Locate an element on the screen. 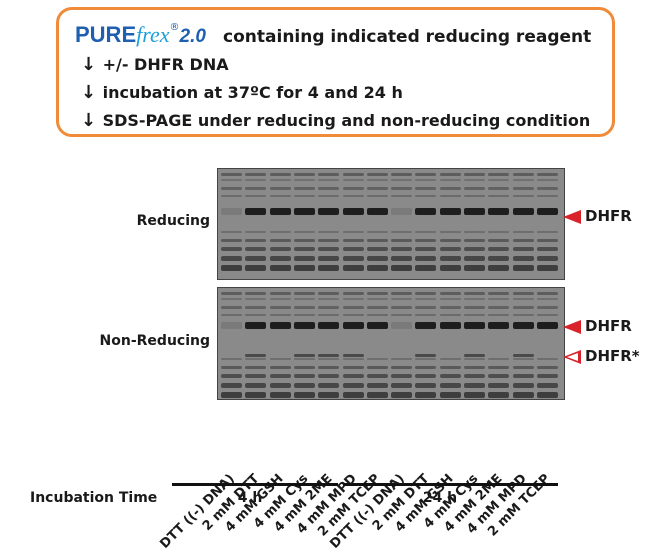  lane-label: 2 mM TCEP is located at coordinates (352, 469).